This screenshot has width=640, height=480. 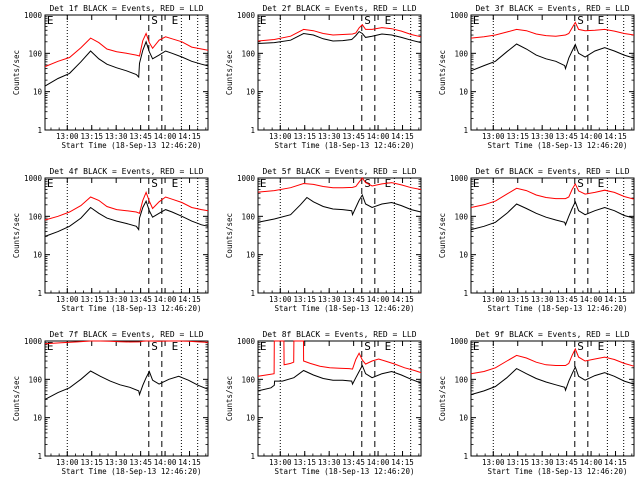 What do you see at coordinates (126, 334) in the screenshot?
I see `panel-title: Det 7f BLACK = Events, RED = LLD` at bounding box center [126, 334].